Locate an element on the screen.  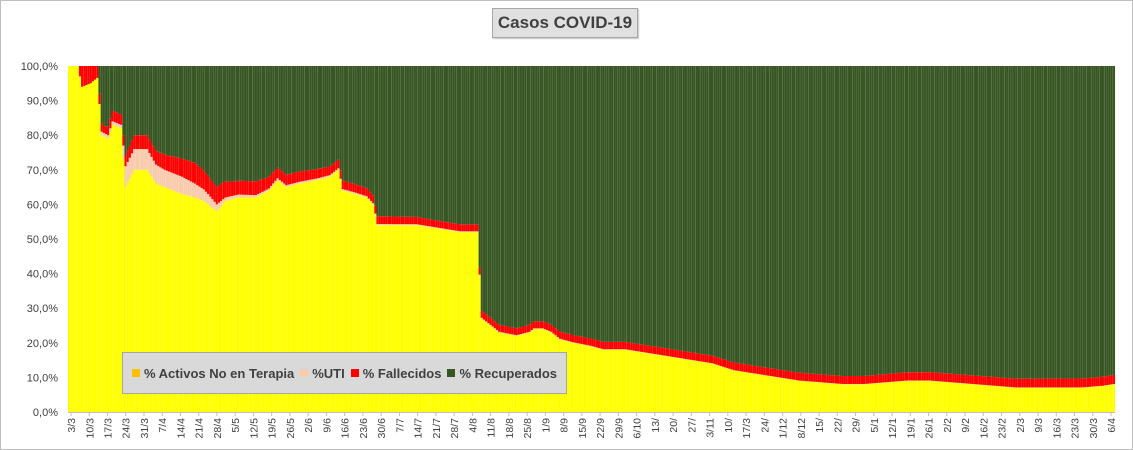
x-tick-label: 7/7 is located at coordinates (400, 425).